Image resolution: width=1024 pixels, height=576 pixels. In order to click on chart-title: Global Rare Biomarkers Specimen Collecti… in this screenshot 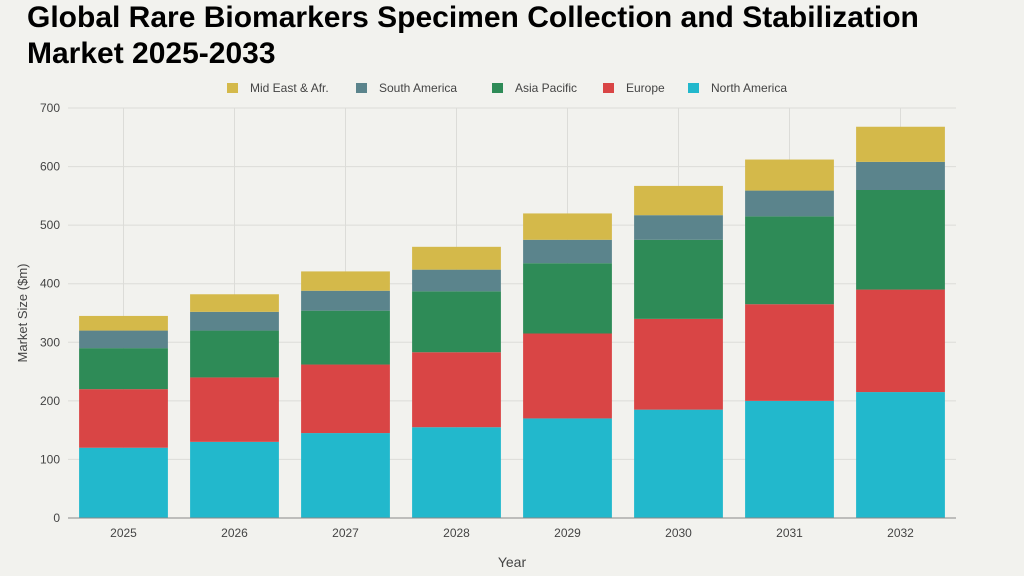, I will do `click(473, 35)`.